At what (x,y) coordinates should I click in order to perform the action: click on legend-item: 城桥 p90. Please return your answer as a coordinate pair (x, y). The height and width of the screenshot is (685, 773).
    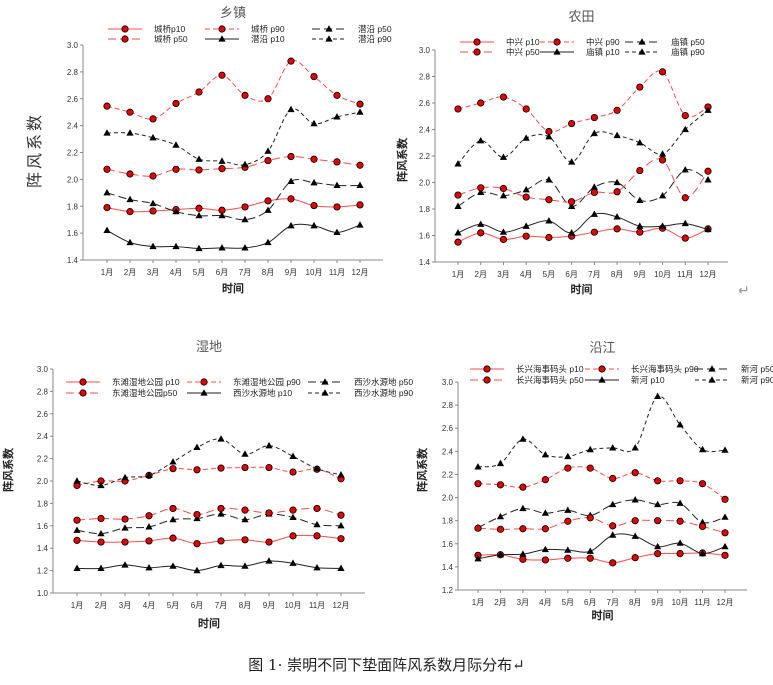
    Looking at the image, I should click on (245, 29).